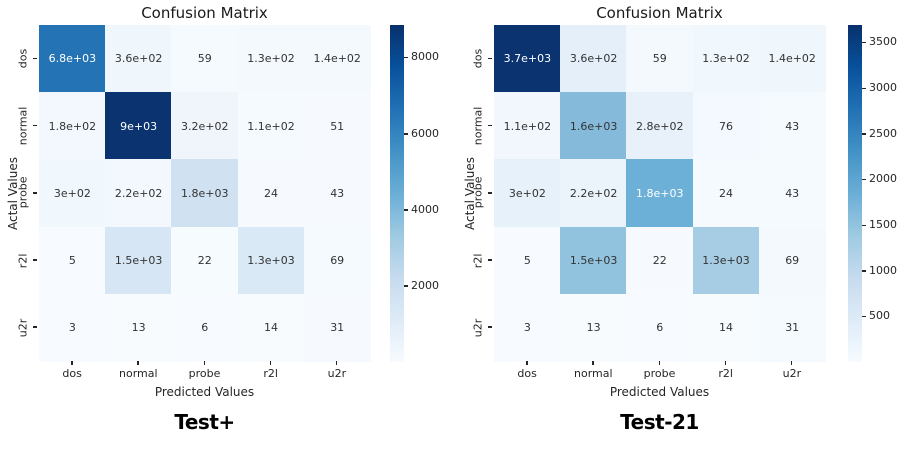  What do you see at coordinates (425, 133) in the screenshot?
I see `colorbar-tick-label: 6000` at bounding box center [425, 133].